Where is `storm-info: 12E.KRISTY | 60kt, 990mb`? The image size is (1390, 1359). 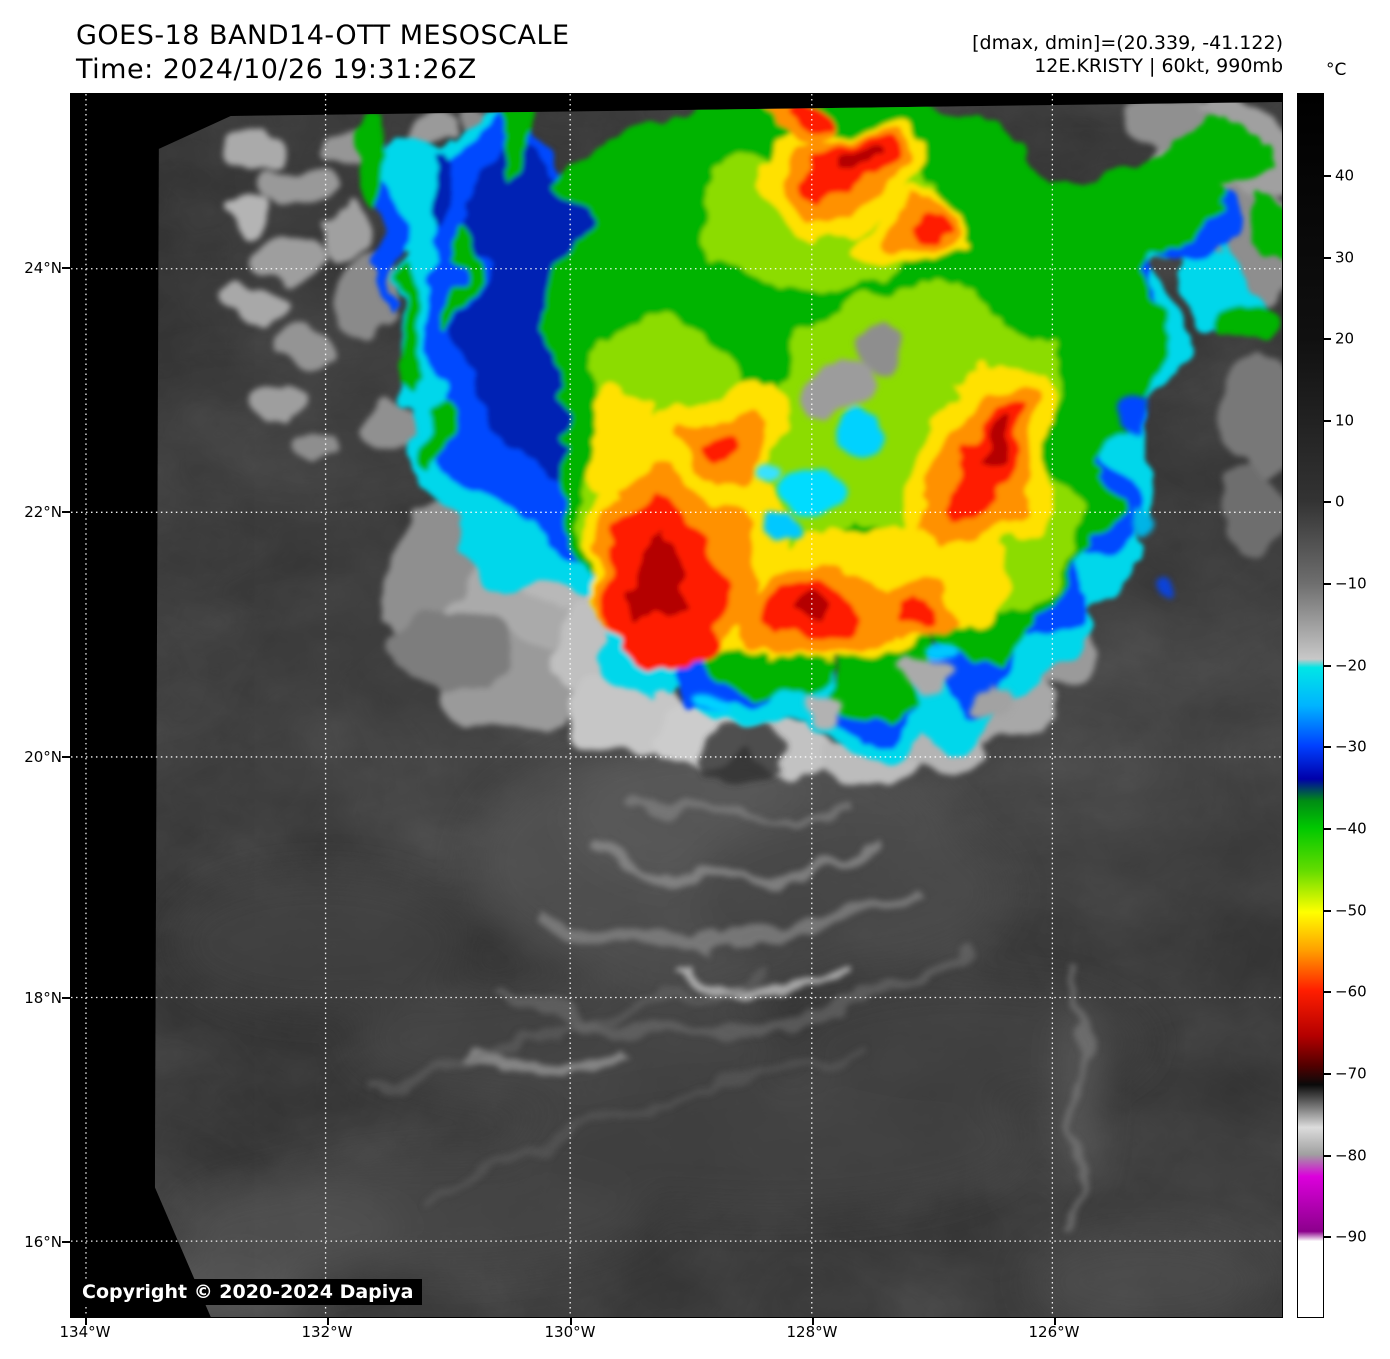
storm-info: 12E.KRISTY | 60kt, 990mb is located at coordinates (1158, 66).